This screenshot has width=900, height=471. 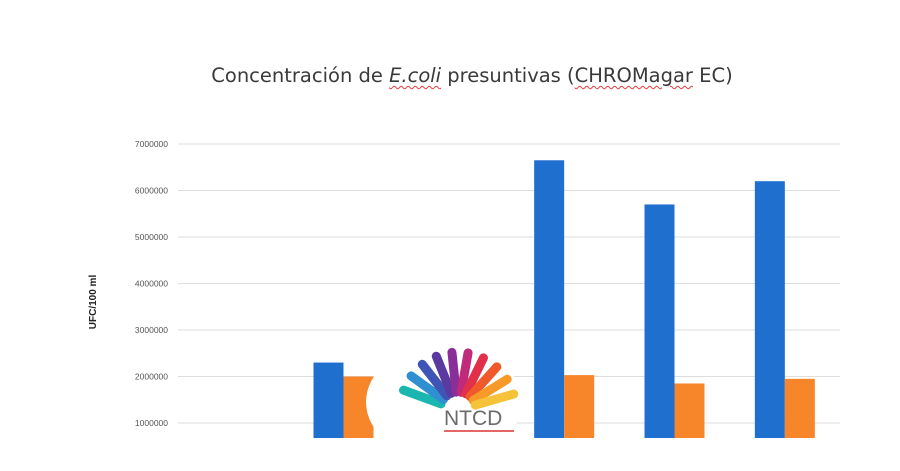 What do you see at coordinates (151, 191) in the screenshot?
I see `y-tick-label: 6000000` at bounding box center [151, 191].